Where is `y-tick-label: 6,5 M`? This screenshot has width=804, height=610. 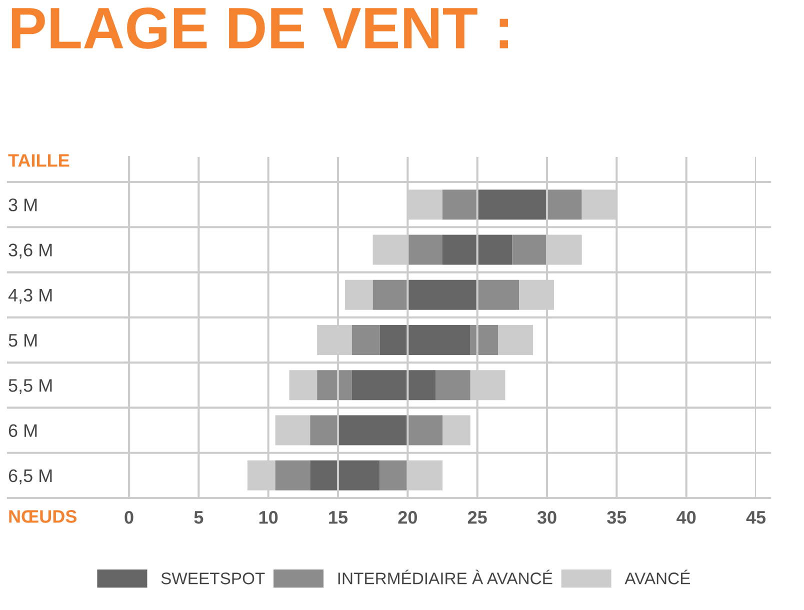
y-tick-label: 6,5 M is located at coordinates (30, 476).